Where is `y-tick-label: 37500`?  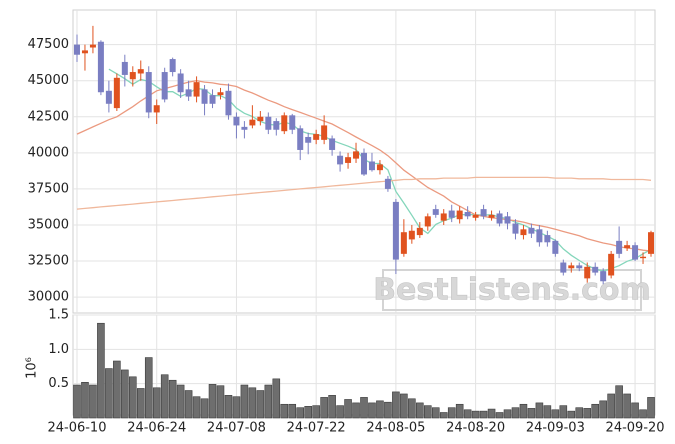 y-tick-label: 37500 is located at coordinates (48, 188).